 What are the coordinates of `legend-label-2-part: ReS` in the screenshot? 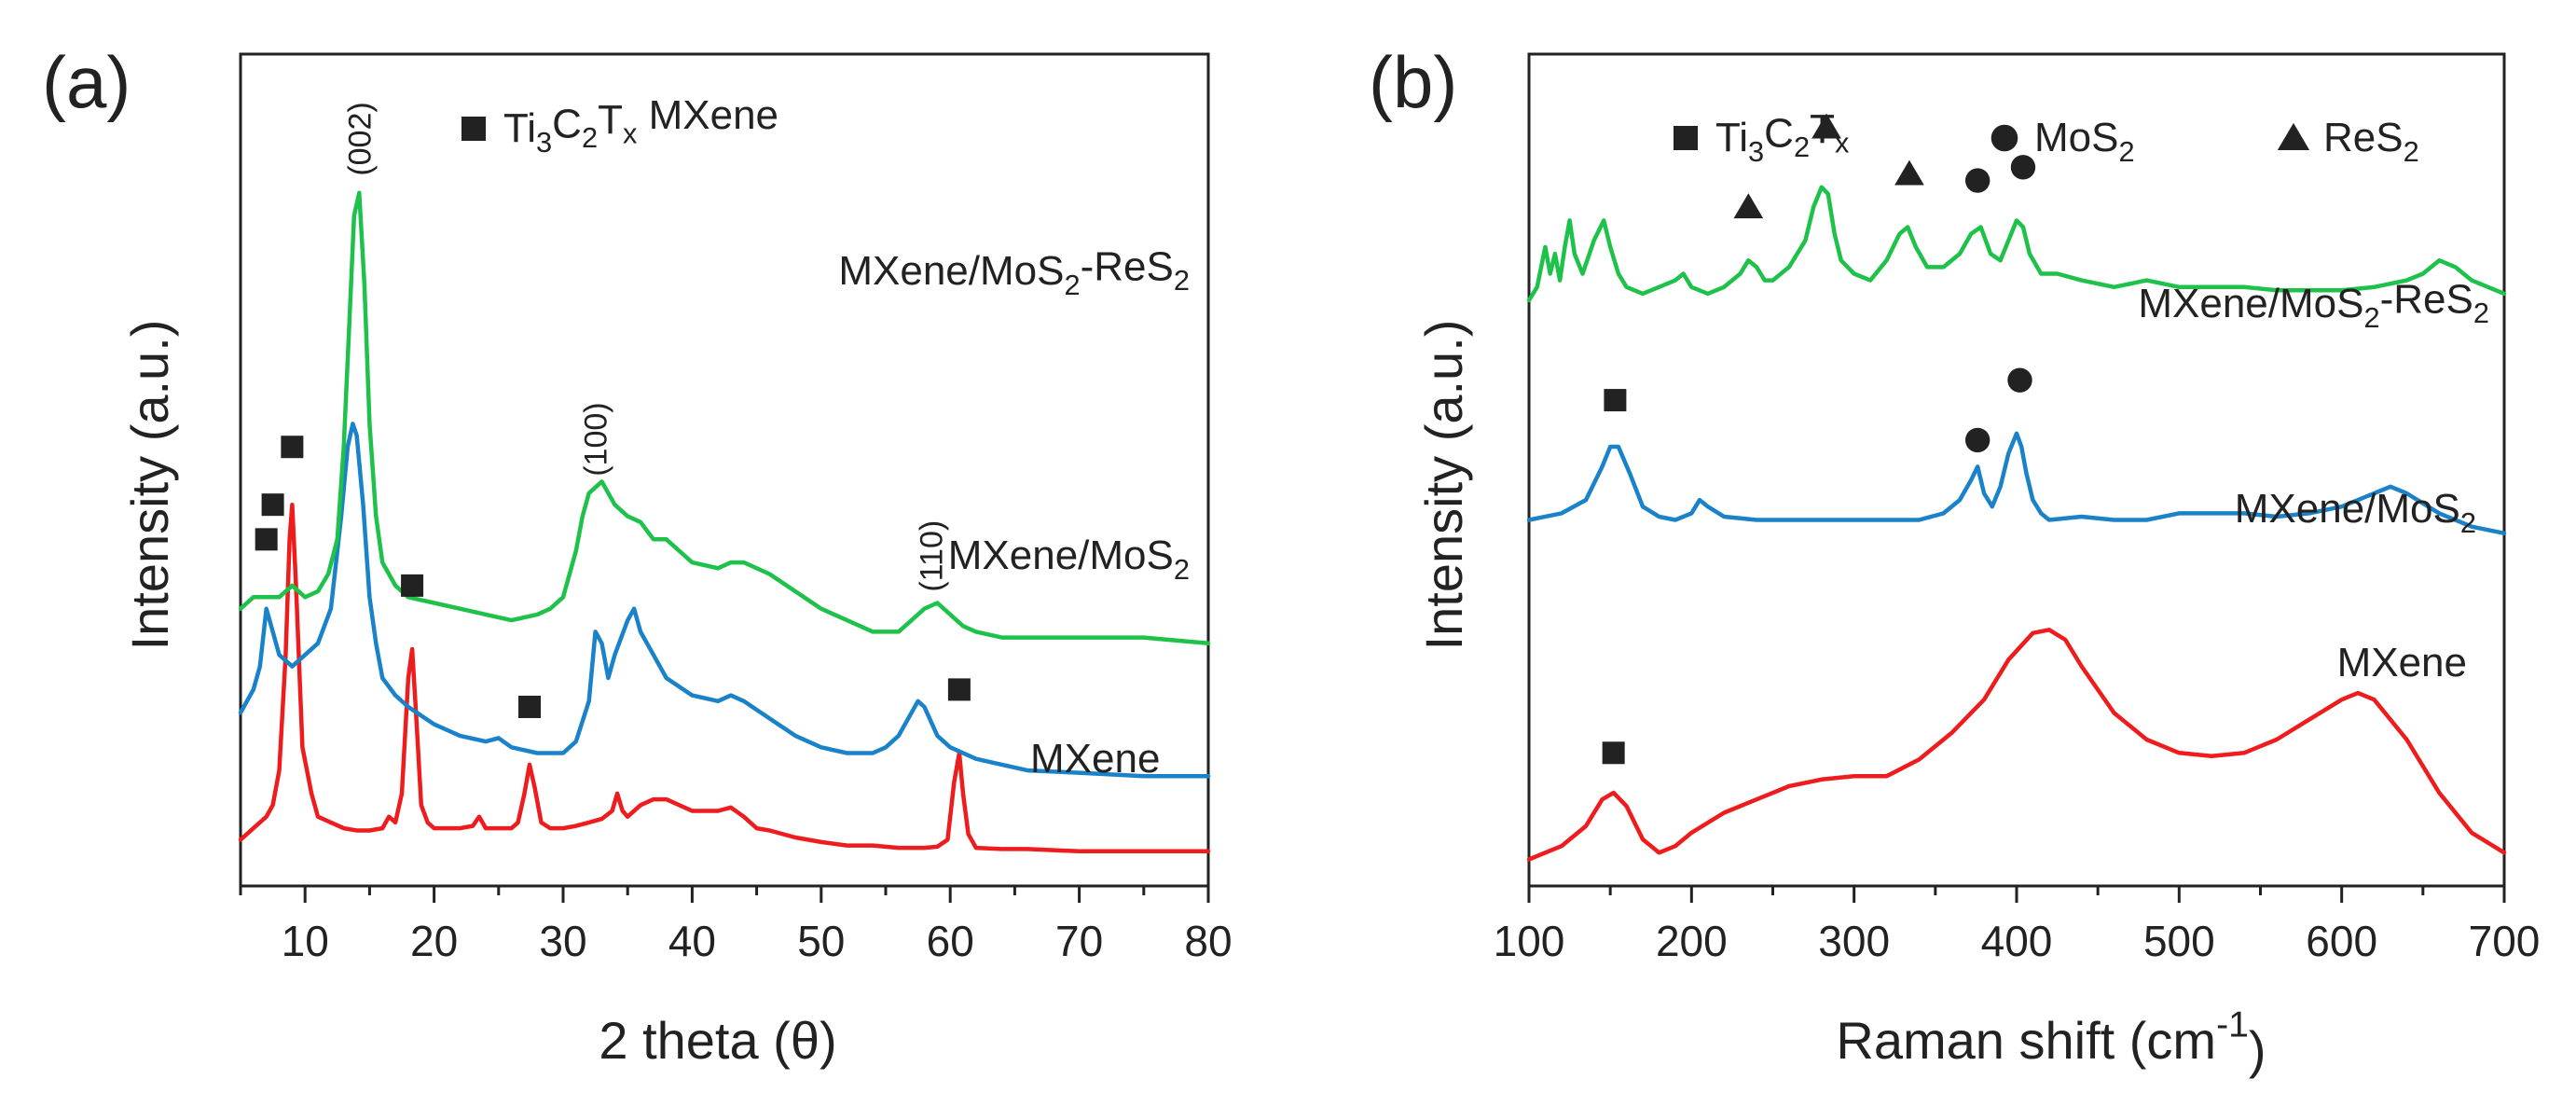 It's located at (2363, 137).